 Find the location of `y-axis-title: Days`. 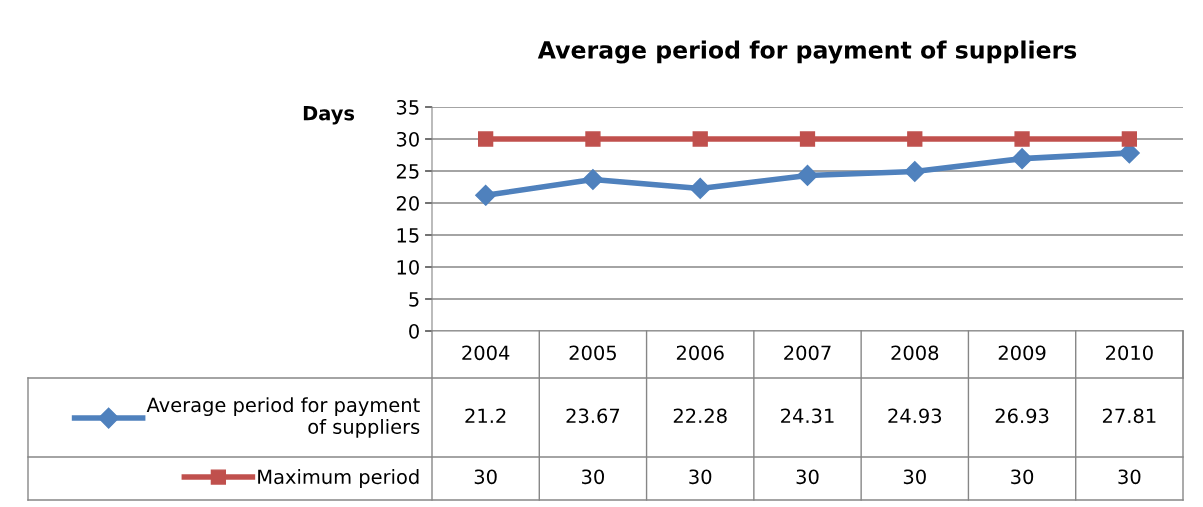

y-axis-title: Days is located at coordinates (329, 115).